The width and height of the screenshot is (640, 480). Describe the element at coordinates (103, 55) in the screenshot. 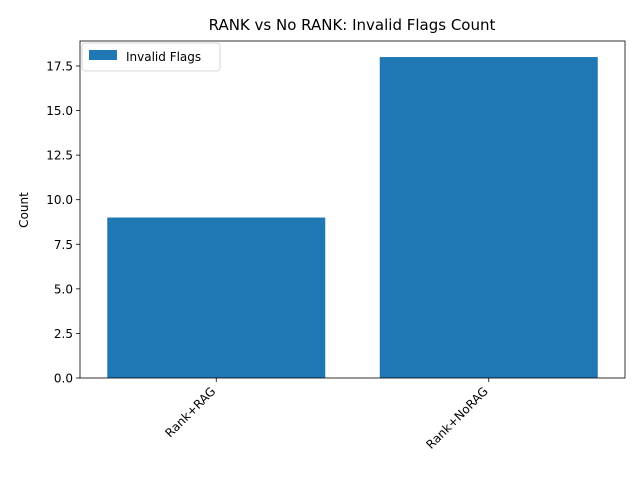

I see `legend-swatch` at that location.